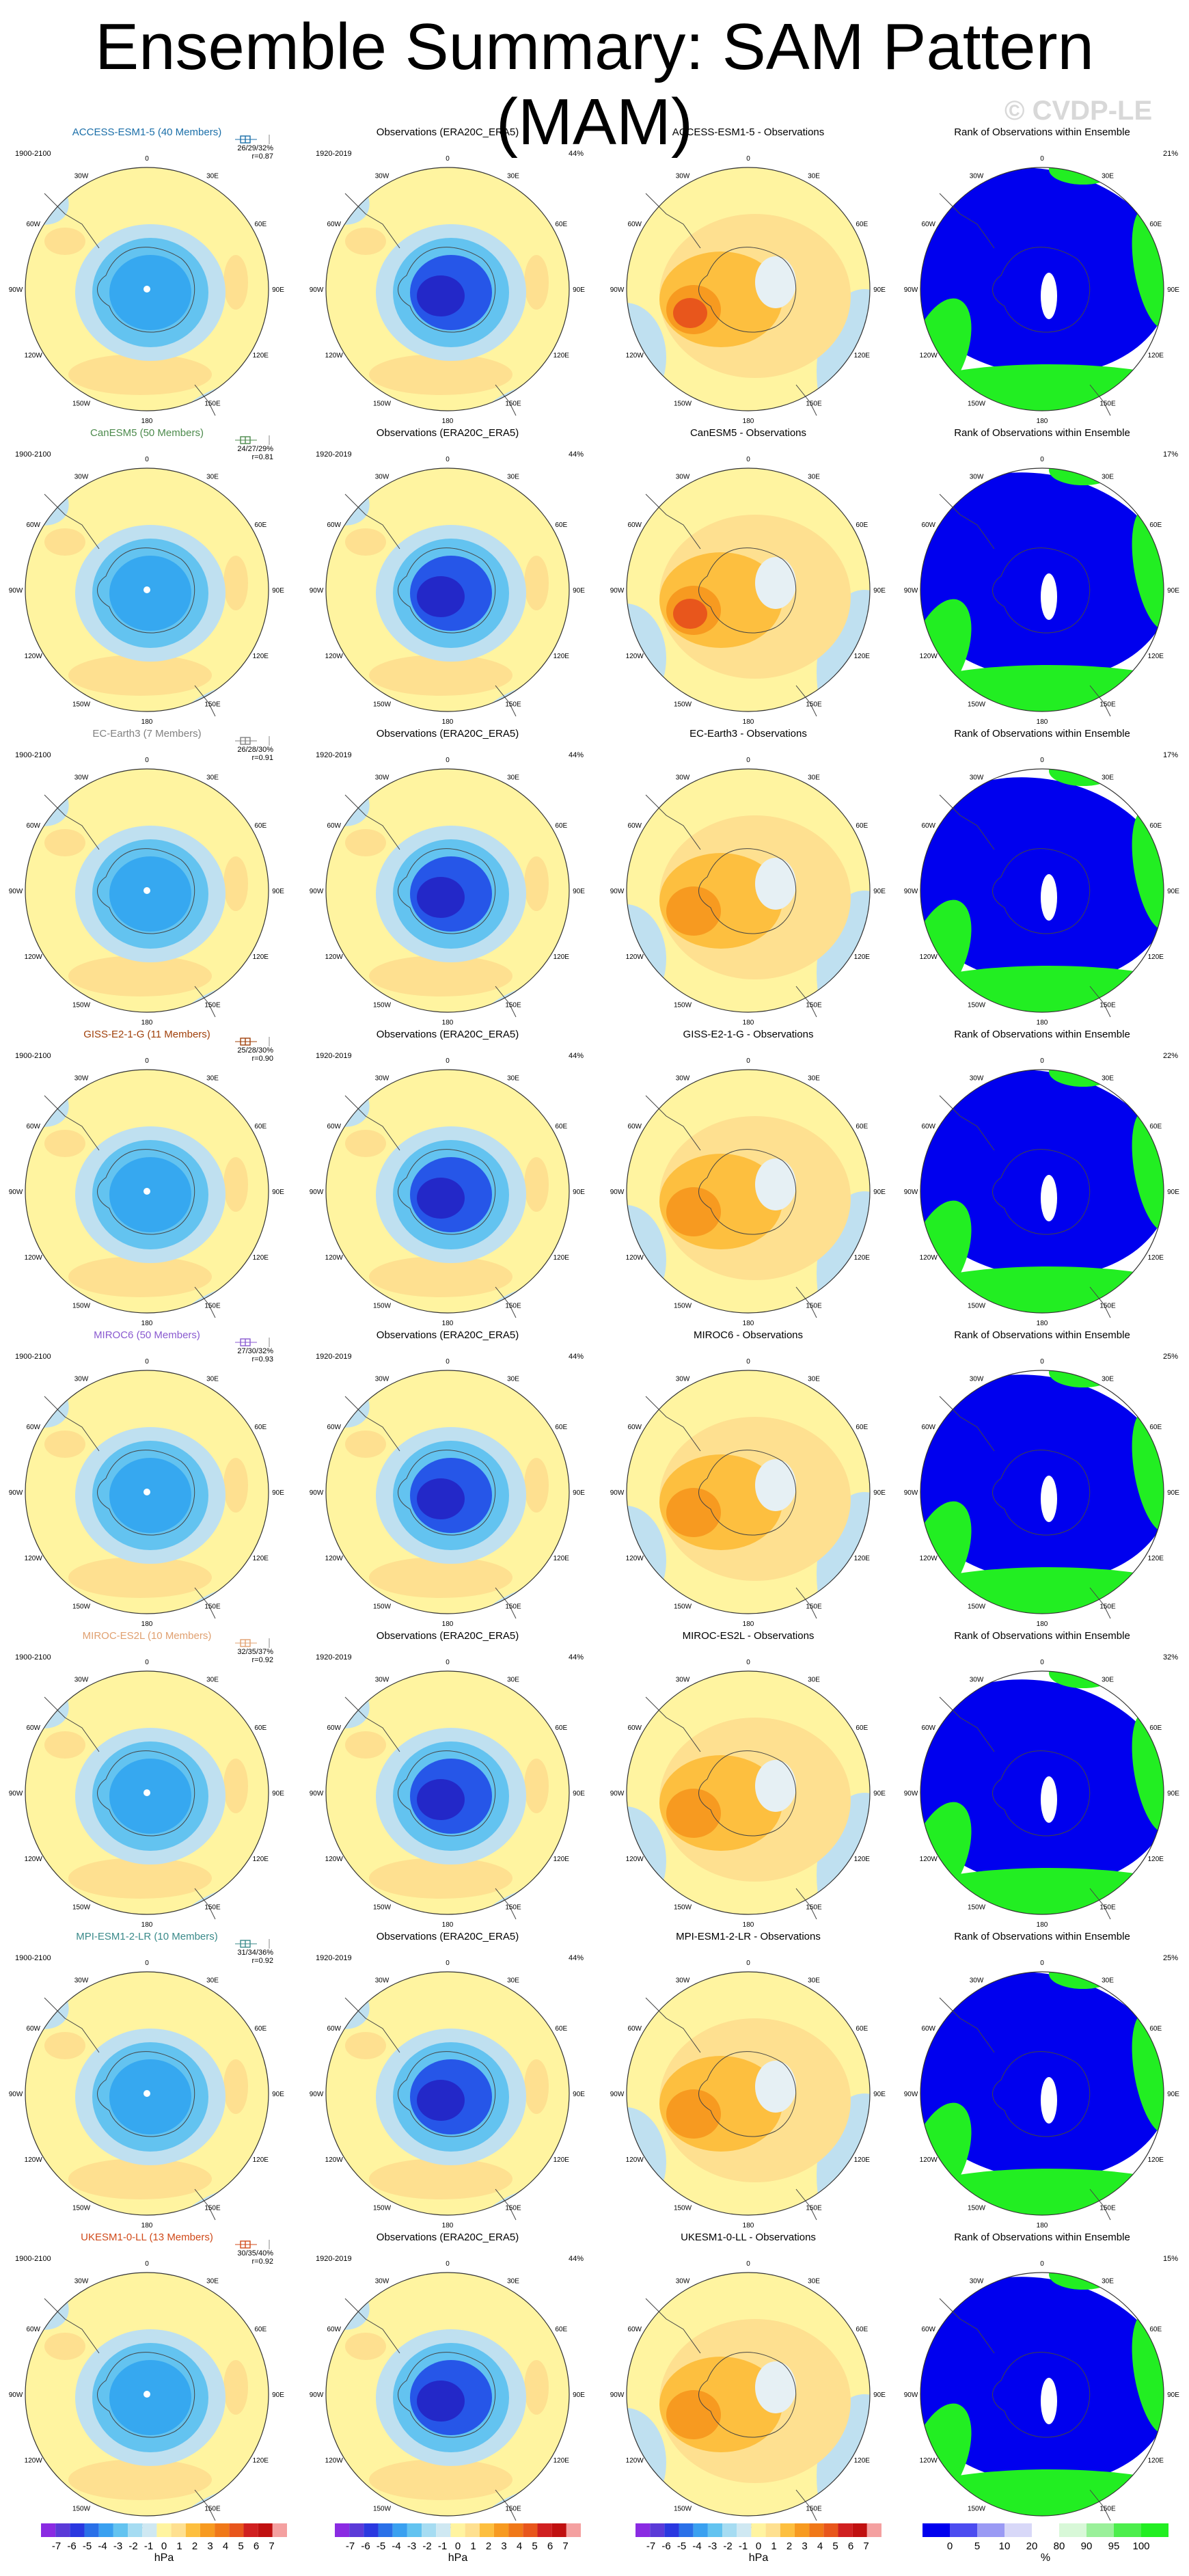 The image size is (1189, 2576). I want to click on variance-explained: 27/30/32%, so click(255, 1351).